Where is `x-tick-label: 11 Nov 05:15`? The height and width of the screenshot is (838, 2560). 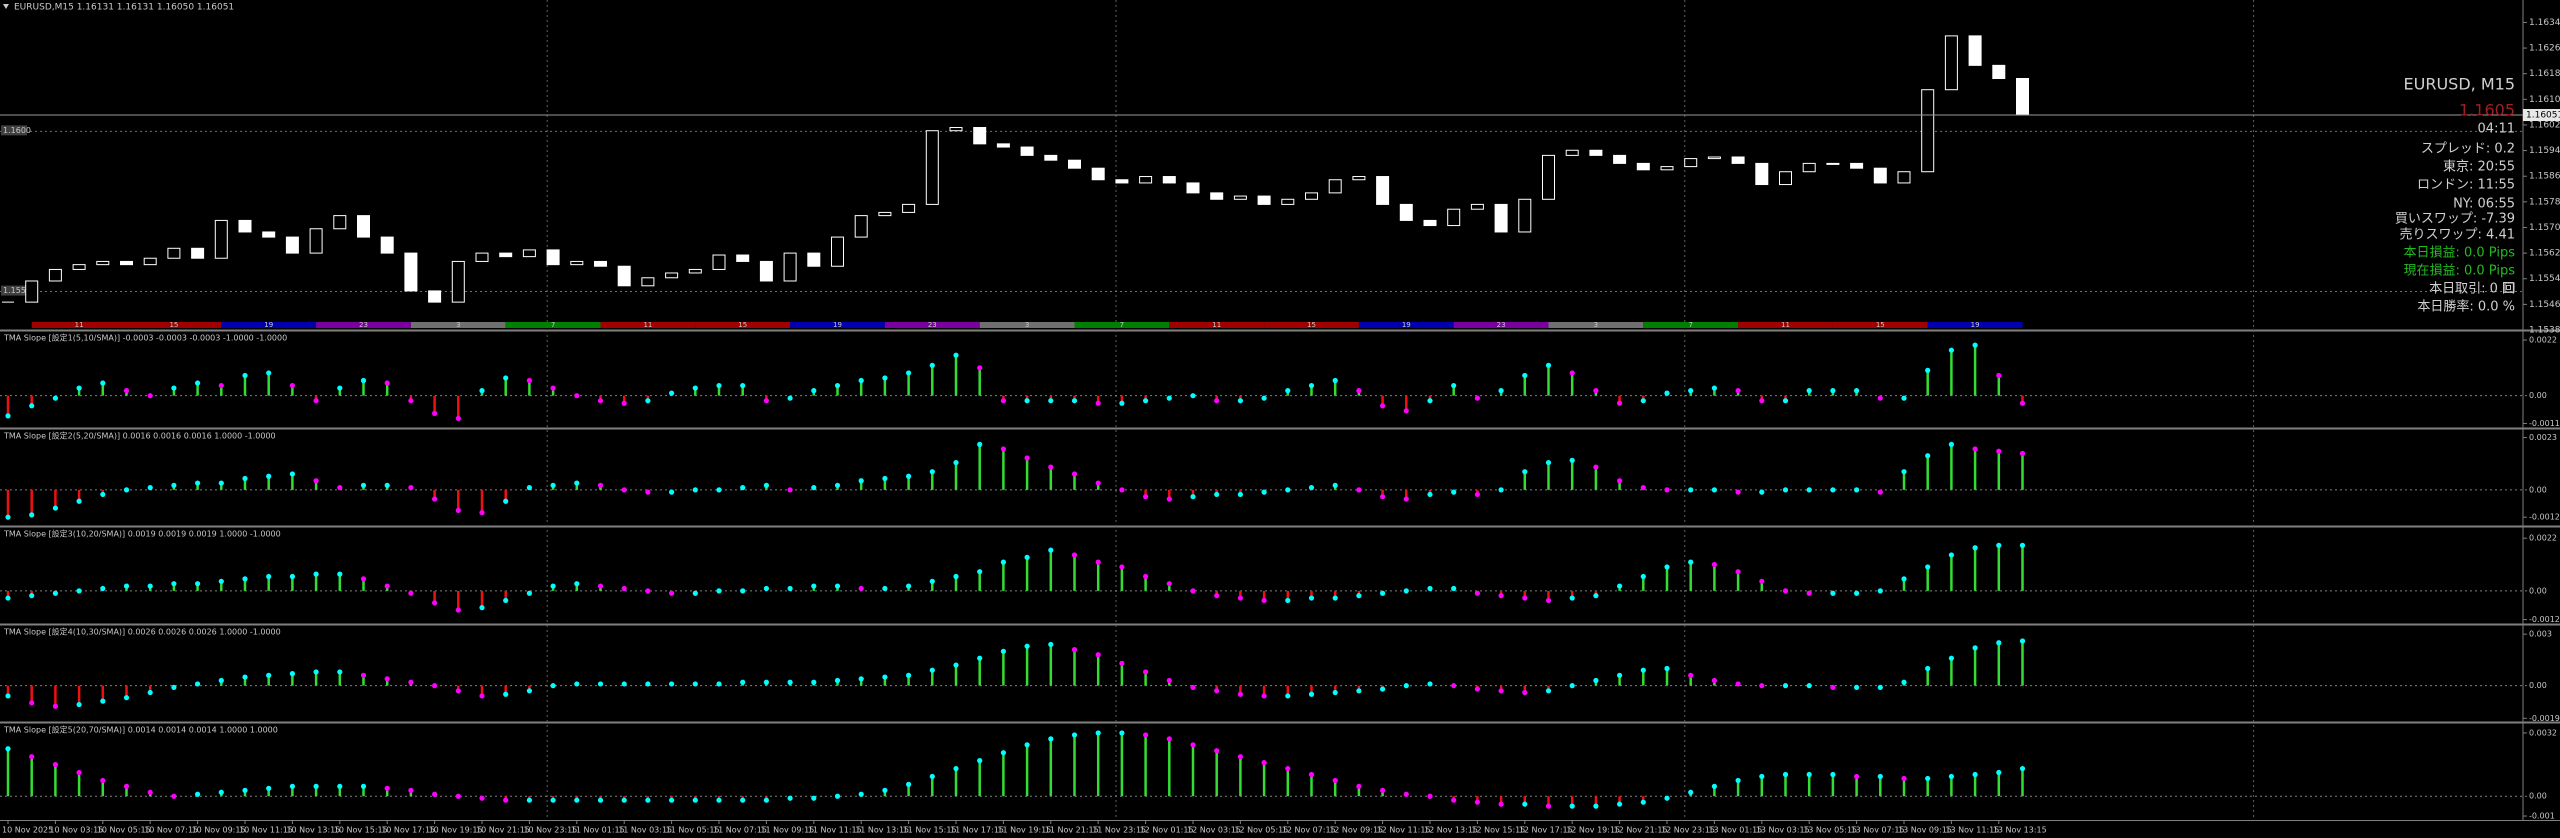
x-tick-label: 11 Nov 05:15 is located at coordinates (693, 830).